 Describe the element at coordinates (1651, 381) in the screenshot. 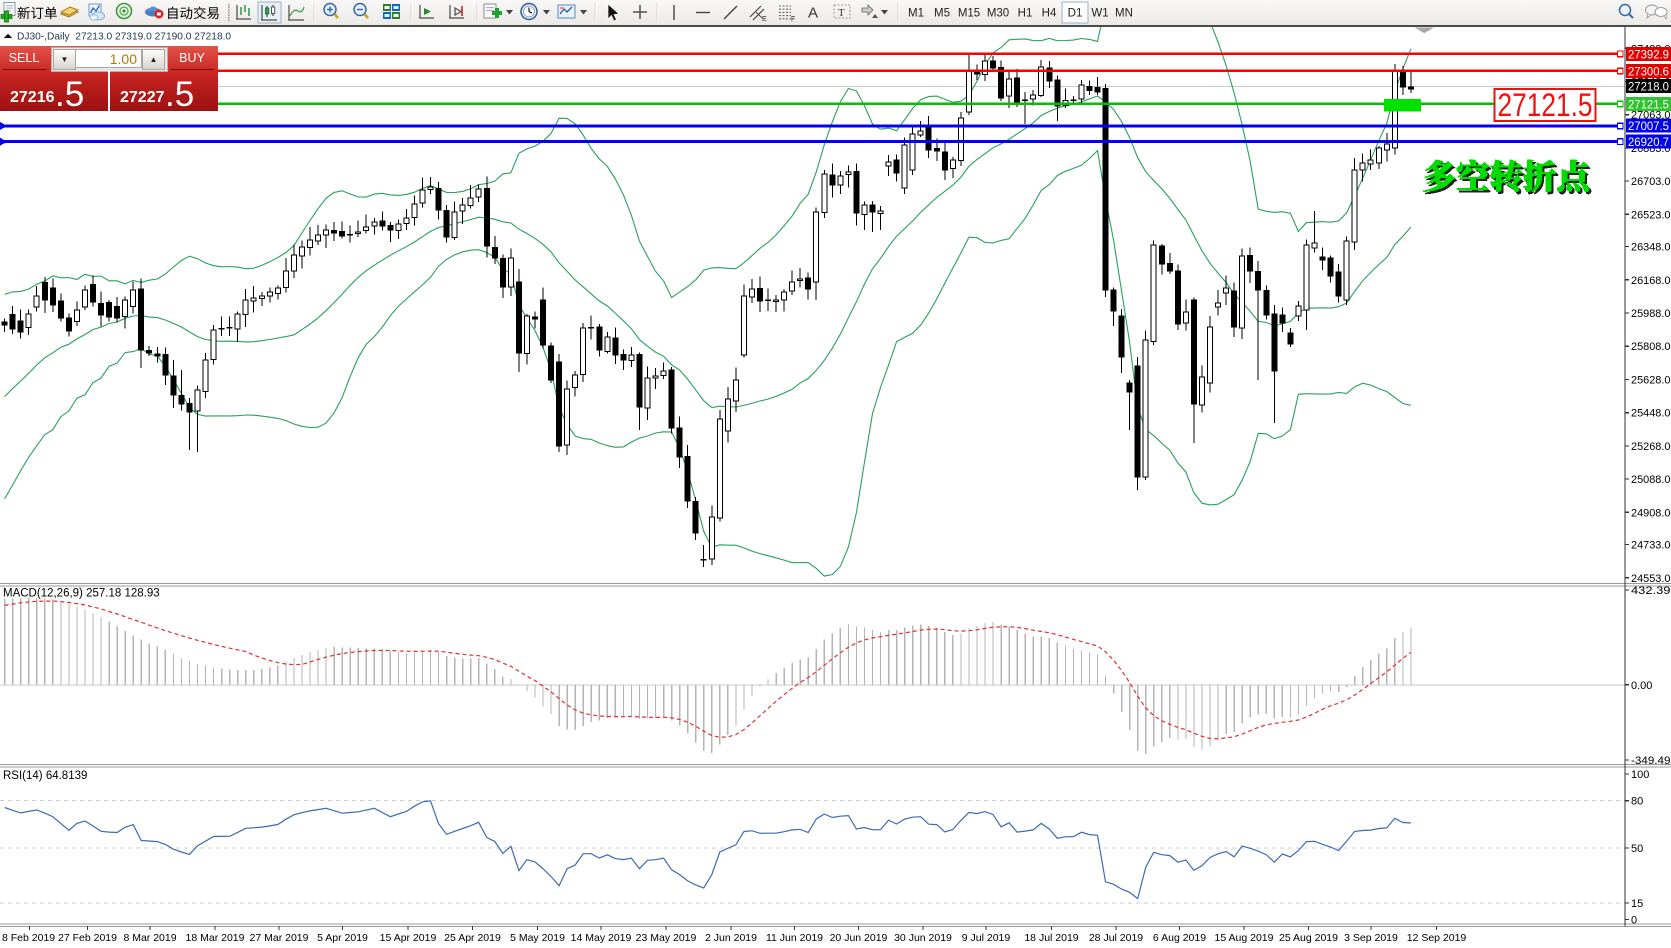

I see `svg-text: 25628.0` at that location.